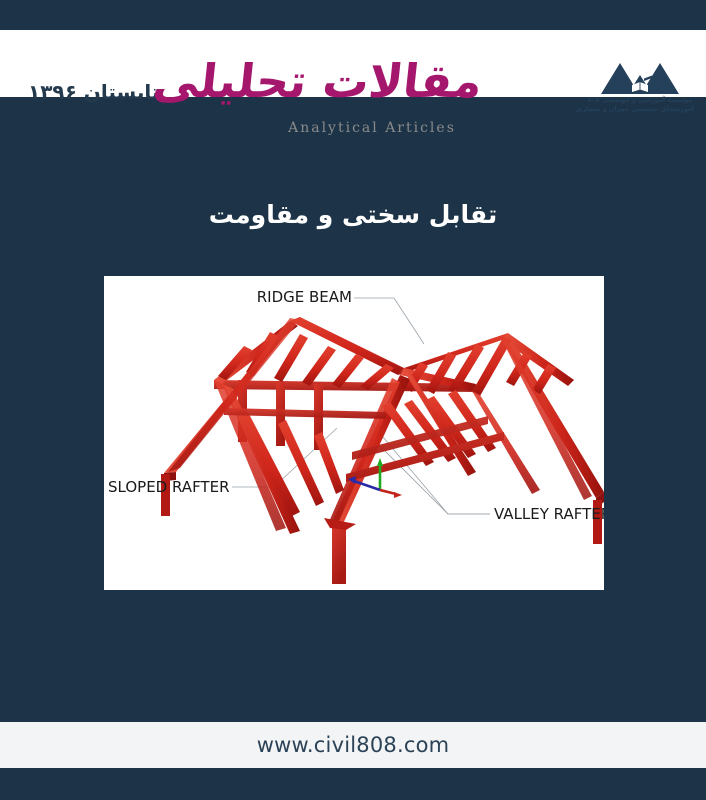 This screenshot has width=706, height=800. I want to click on label-valley-rafter: VALLEY RAFTER, so click(549, 514).